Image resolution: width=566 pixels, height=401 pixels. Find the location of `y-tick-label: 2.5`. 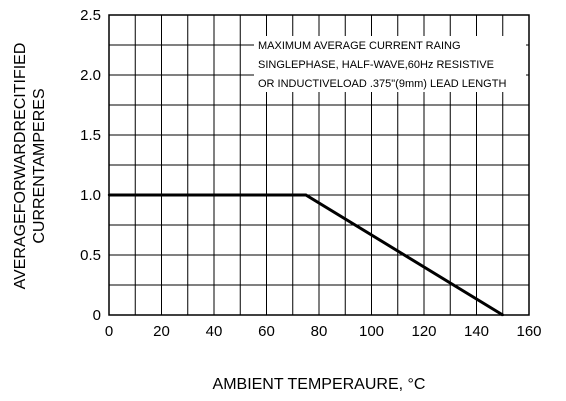

y-tick-label: 2.5 is located at coordinates (90, 15).